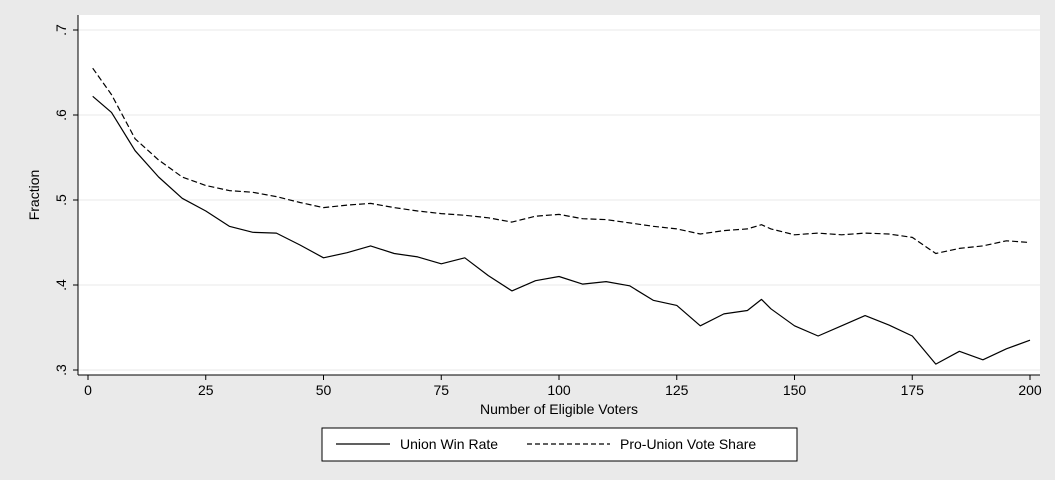  What do you see at coordinates (206, 390) in the screenshot?
I see `x-tick-label: 25` at bounding box center [206, 390].